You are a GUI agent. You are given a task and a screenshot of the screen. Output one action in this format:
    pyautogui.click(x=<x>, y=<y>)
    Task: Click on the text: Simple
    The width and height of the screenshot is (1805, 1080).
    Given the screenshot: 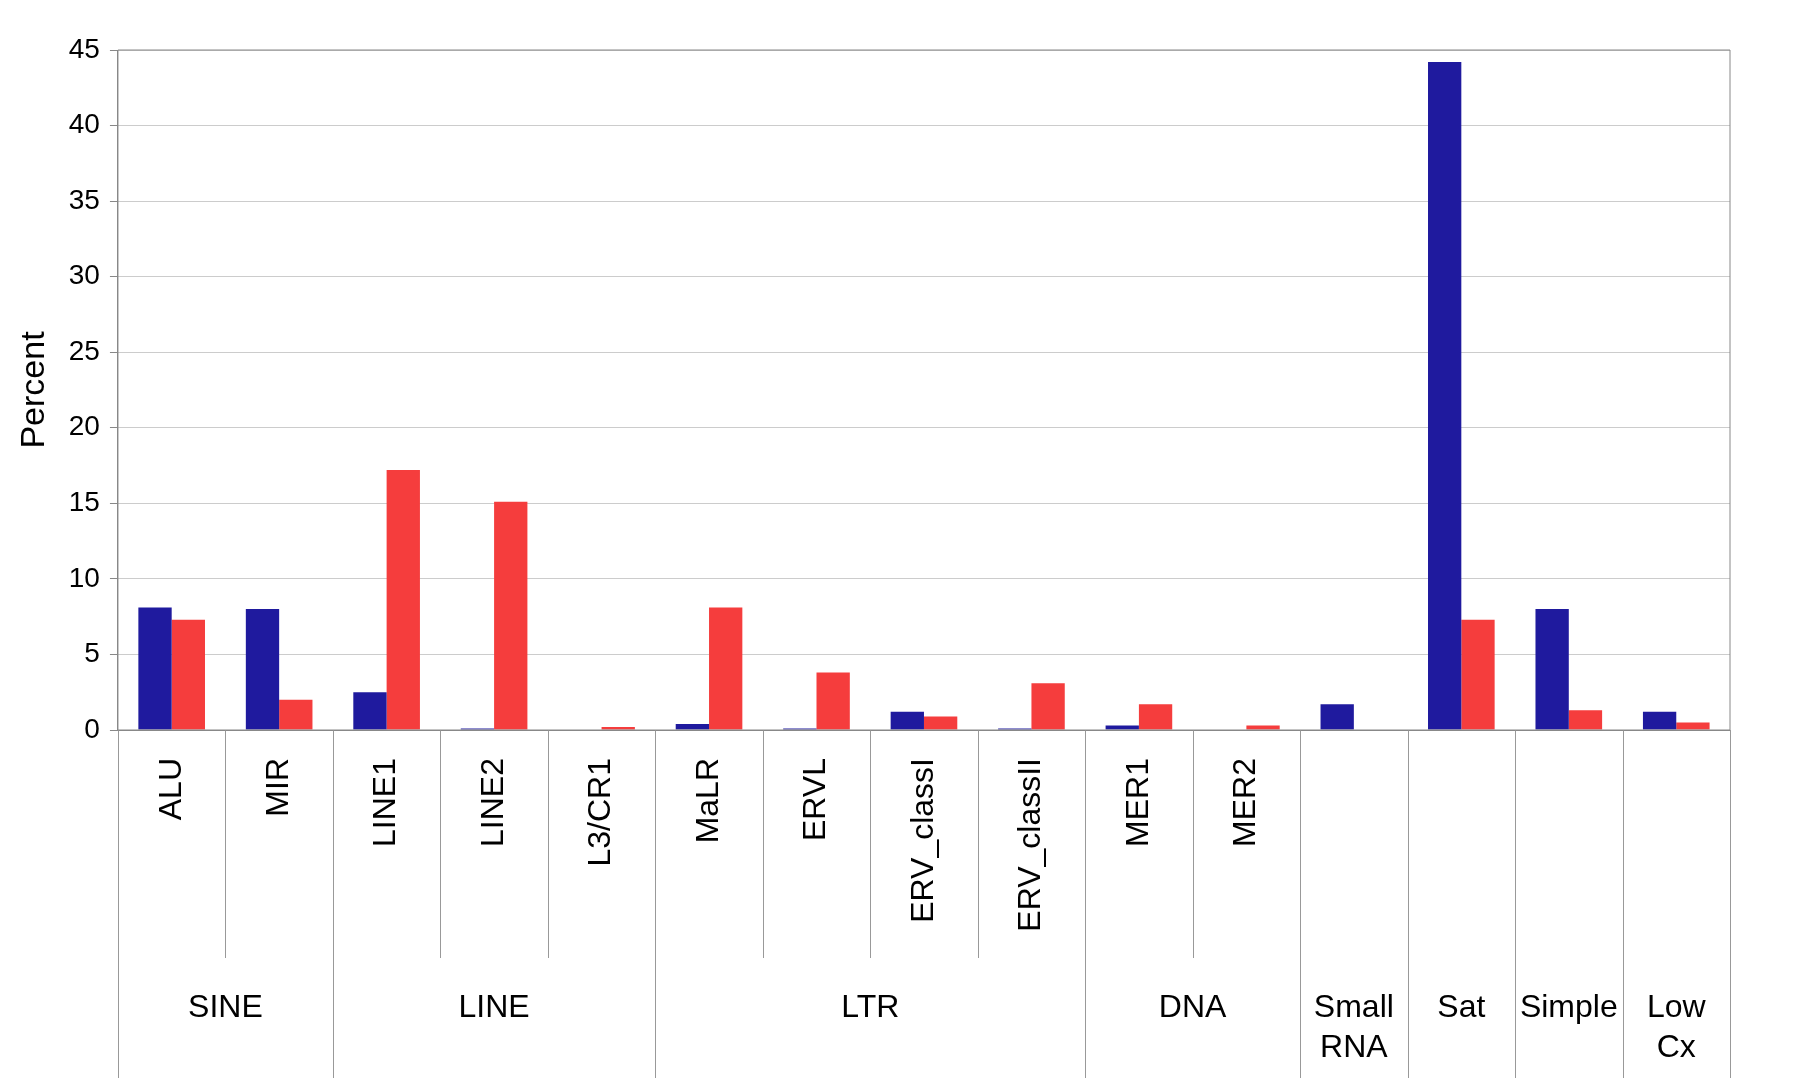 What is the action you would take?
    pyautogui.click(x=1568, y=1005)
    